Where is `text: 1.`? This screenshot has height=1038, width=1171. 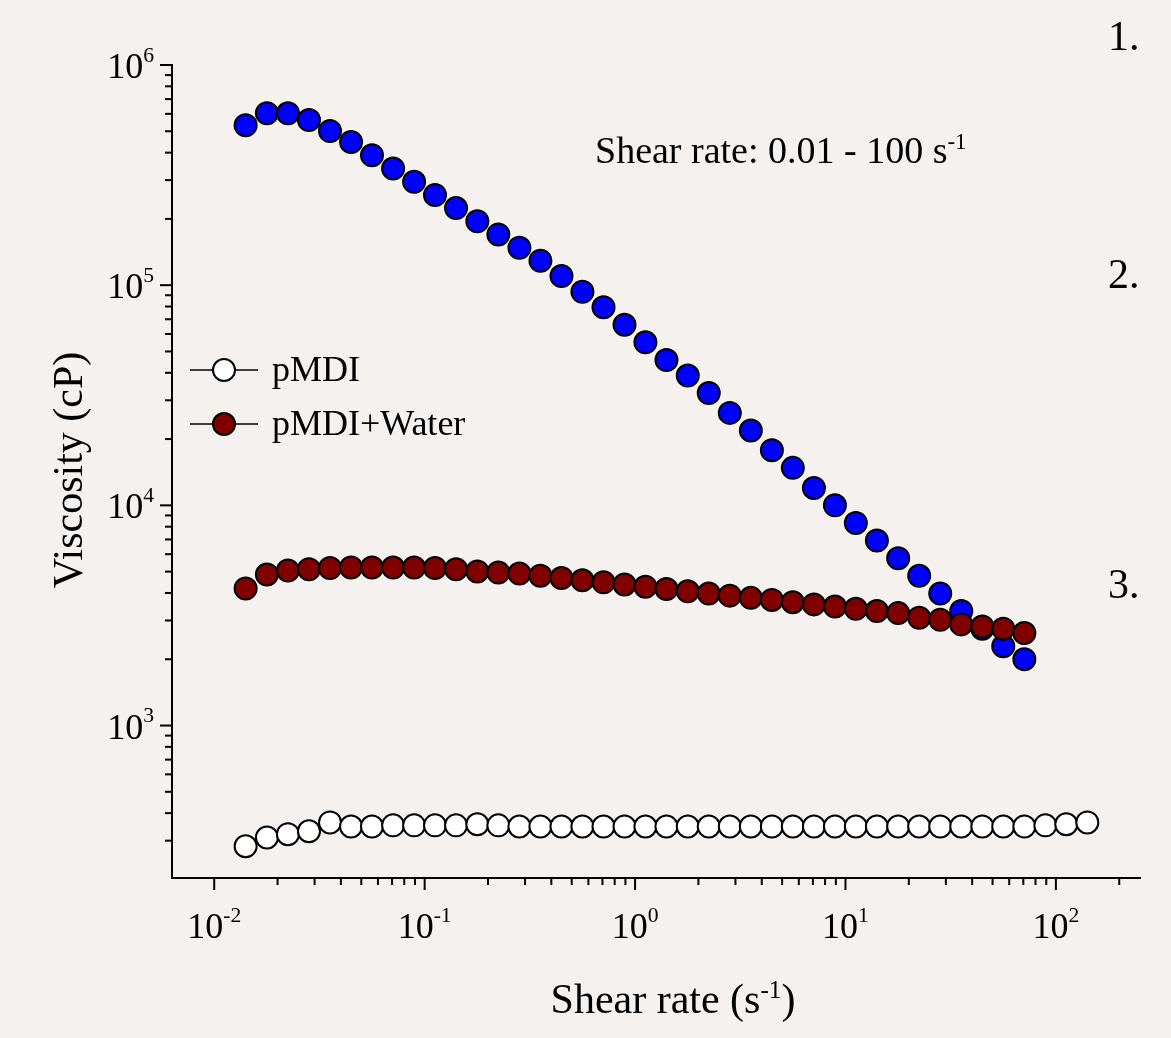 text: 1. is located at coordinates (1124, 36).